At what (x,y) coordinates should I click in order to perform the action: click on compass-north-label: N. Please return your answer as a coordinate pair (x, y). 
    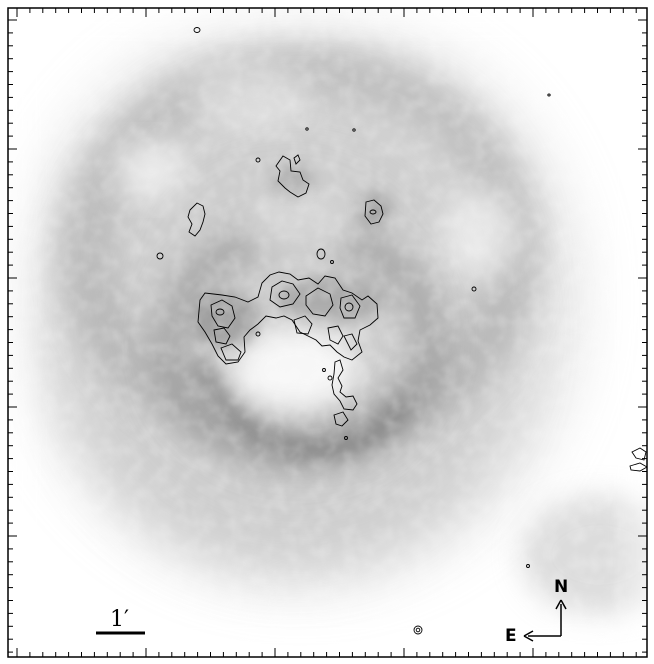
    Looking at the image, I should click on (561, 587).